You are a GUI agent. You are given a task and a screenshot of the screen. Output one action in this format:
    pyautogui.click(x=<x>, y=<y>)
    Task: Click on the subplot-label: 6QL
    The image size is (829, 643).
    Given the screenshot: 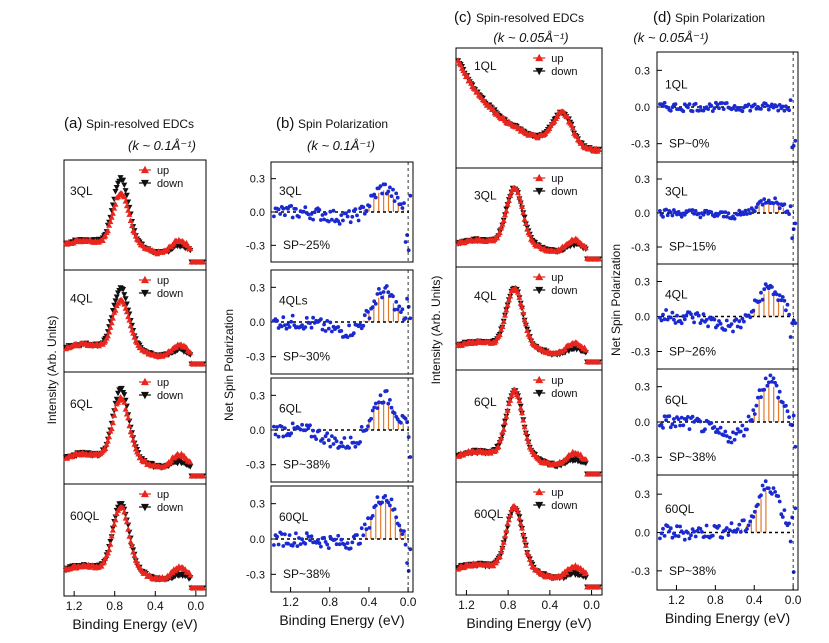 What is the action you would take?
    pyautogui.click(x=81, y=404)
    